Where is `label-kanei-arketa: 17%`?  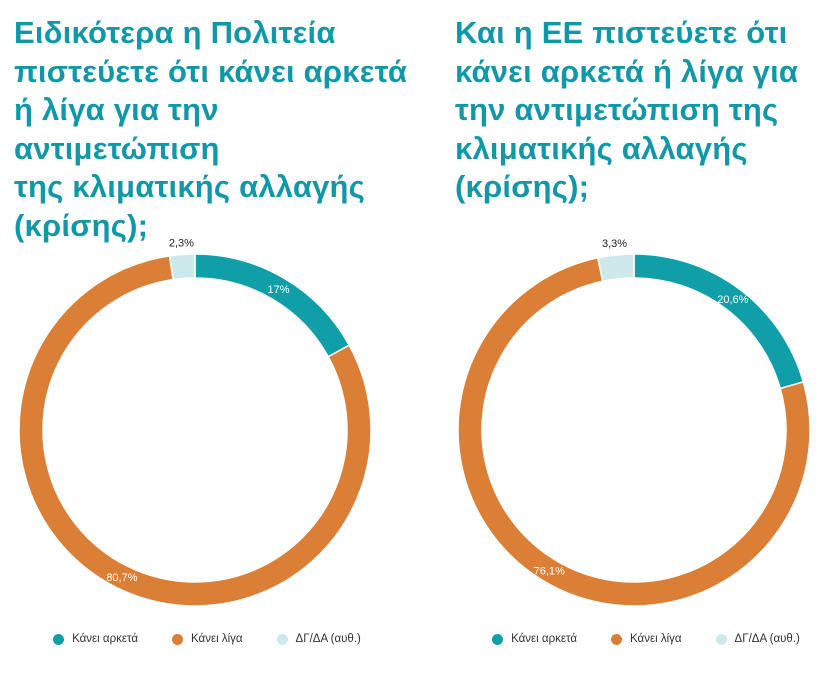
label-kanei-arketa: 17% is located at coordinates (278, 290).